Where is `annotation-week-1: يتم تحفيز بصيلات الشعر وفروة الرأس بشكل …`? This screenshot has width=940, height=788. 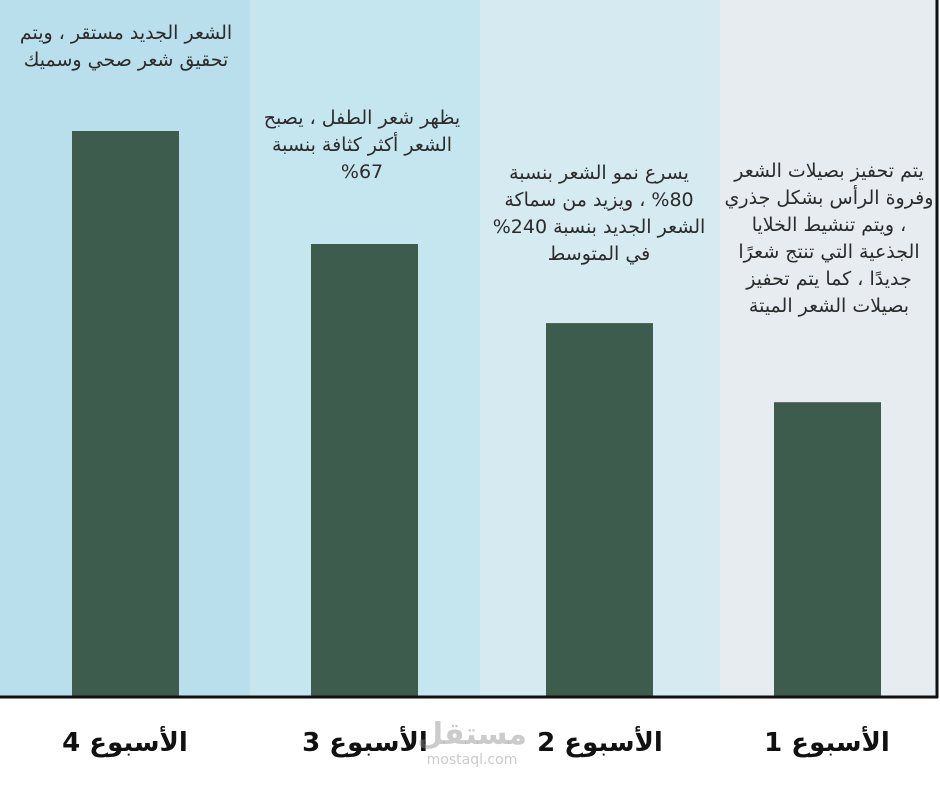 annotation-week-1: يتم تحفيز بصيلات الشعر وفروة الرأس بشكل … is located at coordinates (829, 238).